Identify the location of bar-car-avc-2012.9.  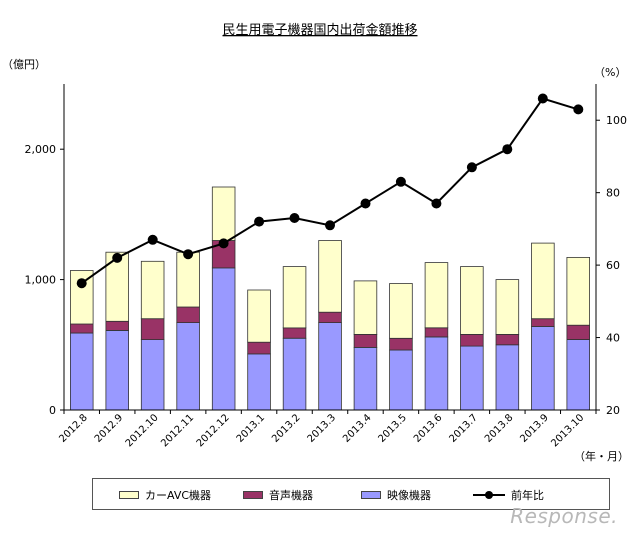
(117, 286).